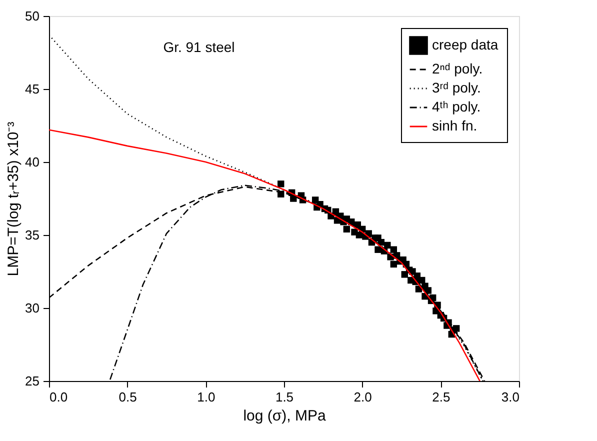 This screenshot has height=441, width=597. Describe the element at coordinates (284, 397) in the screenshot. I see `x-tick-label: 1.5` at that location.